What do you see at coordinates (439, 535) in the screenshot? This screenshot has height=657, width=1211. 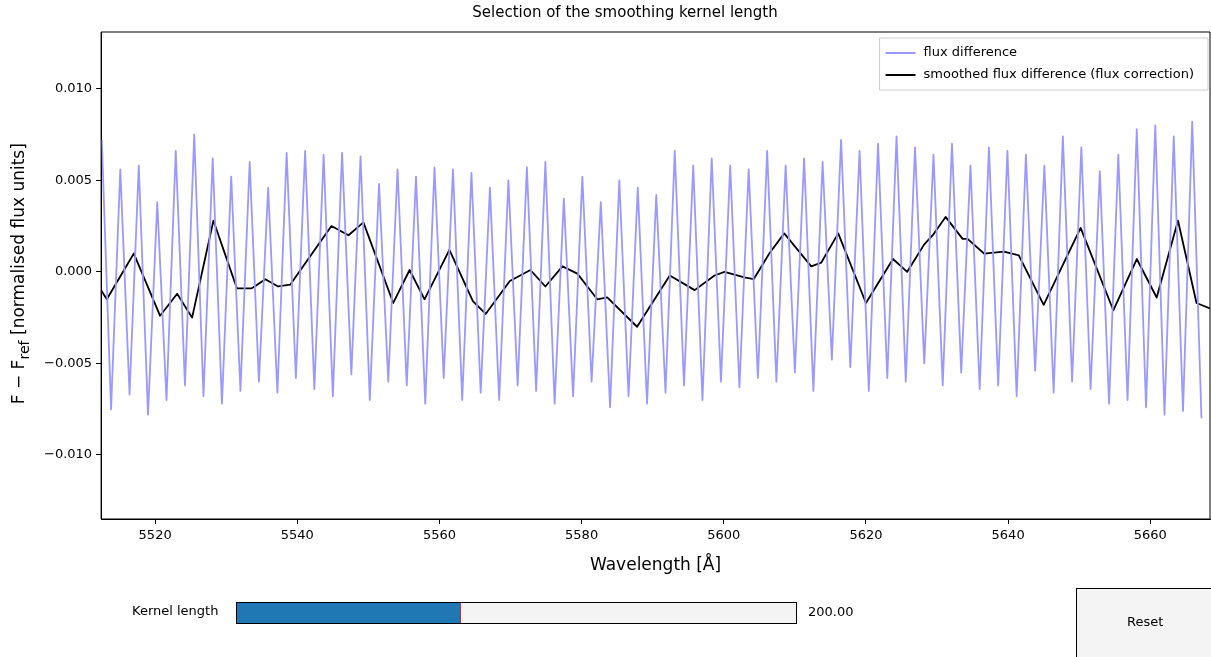 I see `x-tick-label: 5560` at bounding box center [439, 535].